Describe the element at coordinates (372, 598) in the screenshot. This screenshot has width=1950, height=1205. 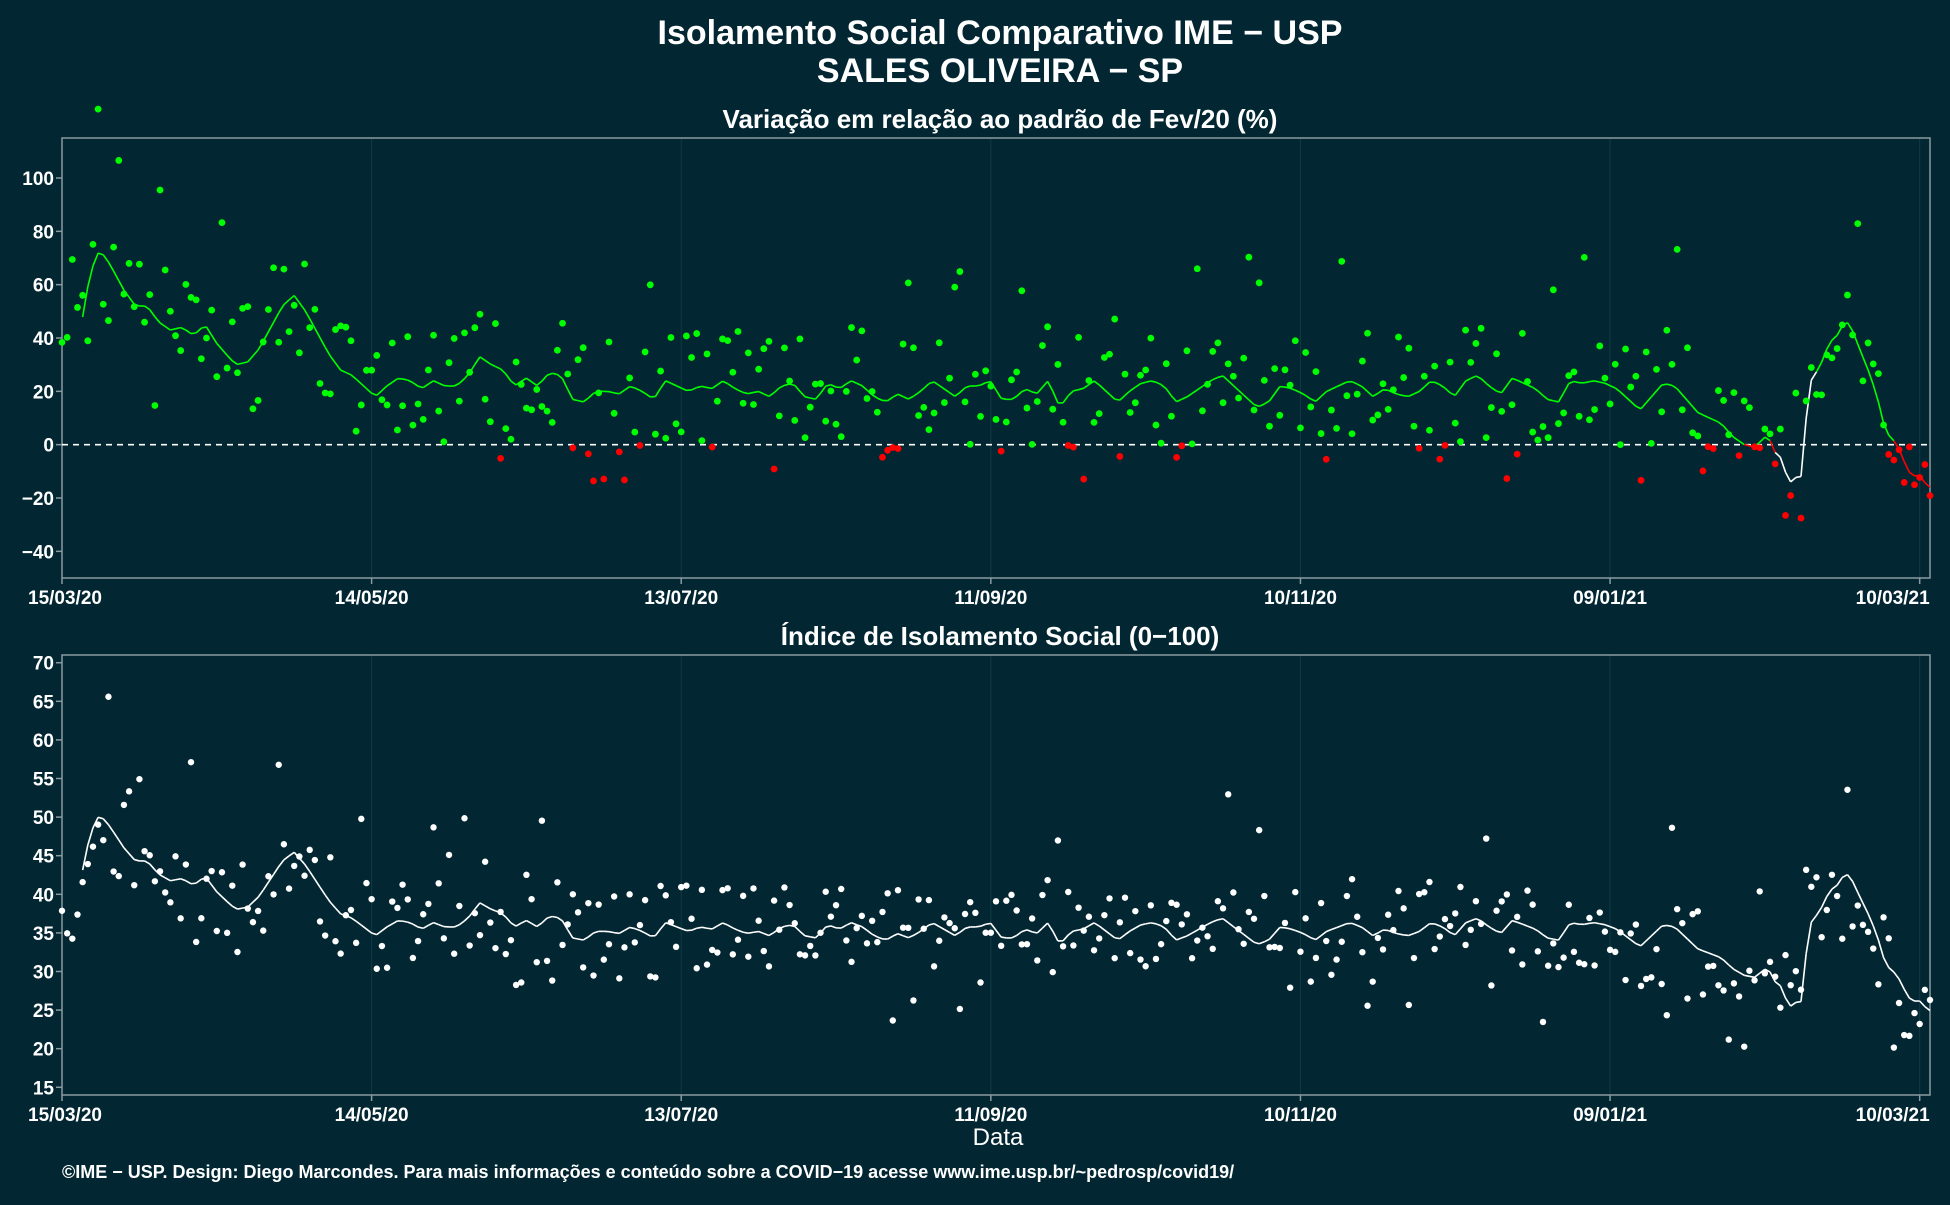
I see `top-x-tick-label: 14/05/20` at that location.